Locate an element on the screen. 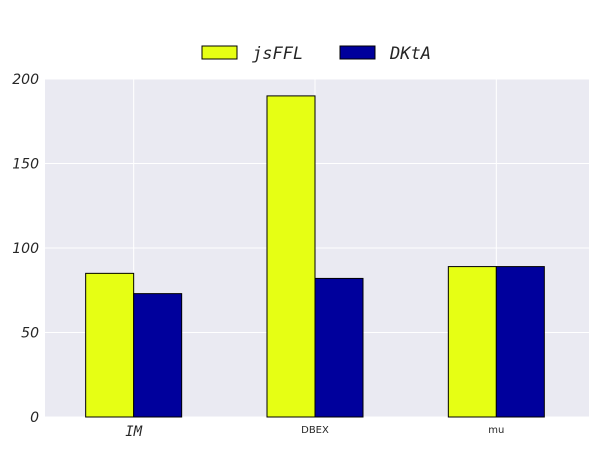 Image resolution: width=600 pixels, height=450 pixels. legend-label: DKtA is located at coordinates (410, 54).